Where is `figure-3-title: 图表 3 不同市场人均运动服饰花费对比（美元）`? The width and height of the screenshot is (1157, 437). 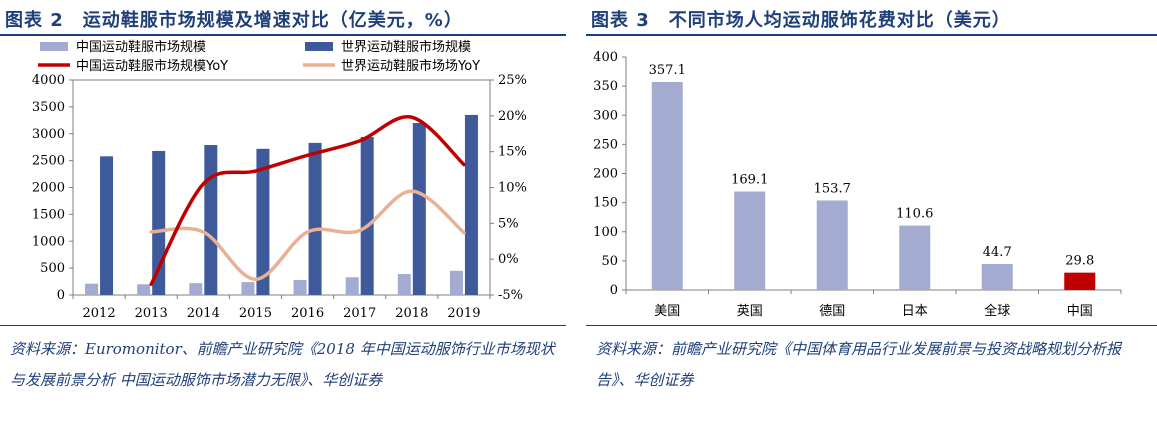 figure-3-title: 图表 3 不同市场人均运动服饰花费对比（美元） is located at coordinates (801, 20).